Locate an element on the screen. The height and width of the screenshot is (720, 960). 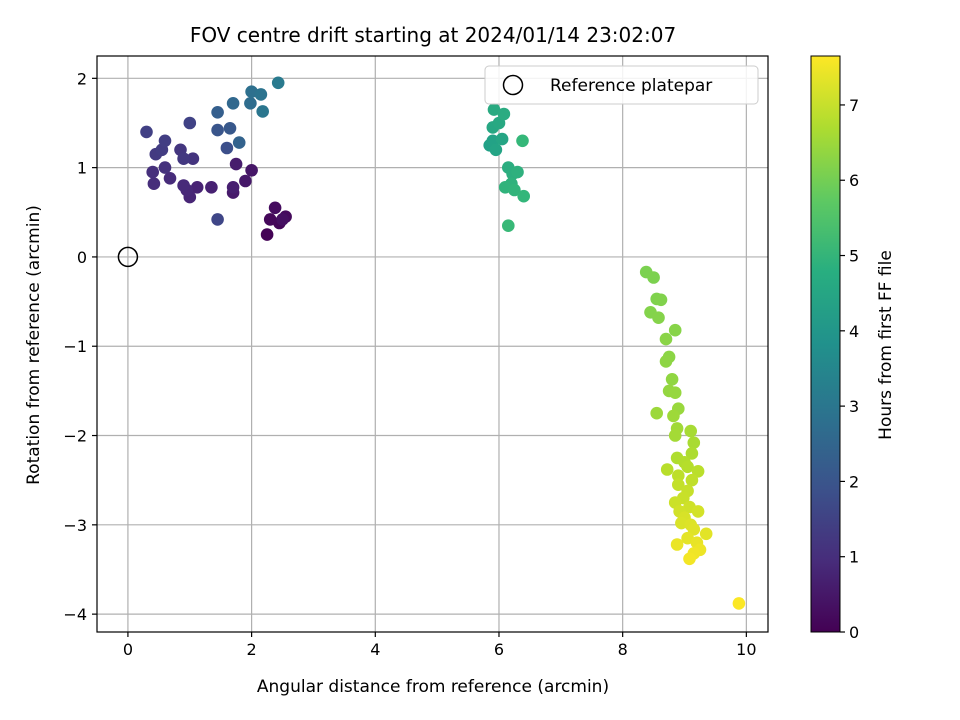
colorbar: 0 1 2 3 4 5 6 7 Hours from first FF file is located at coordinates (853, 348).